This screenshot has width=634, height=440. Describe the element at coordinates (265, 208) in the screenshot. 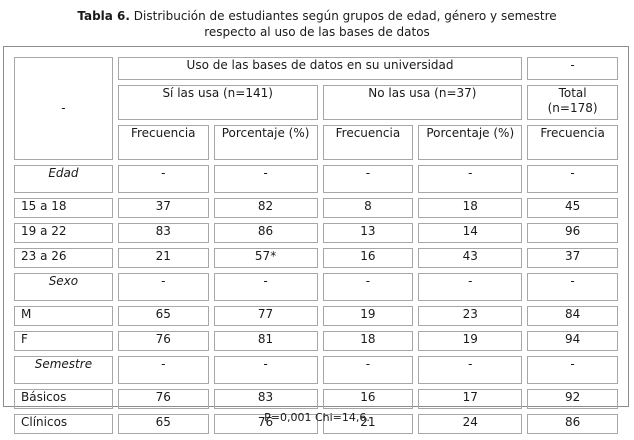

I see `table-cell: 82` at that location.